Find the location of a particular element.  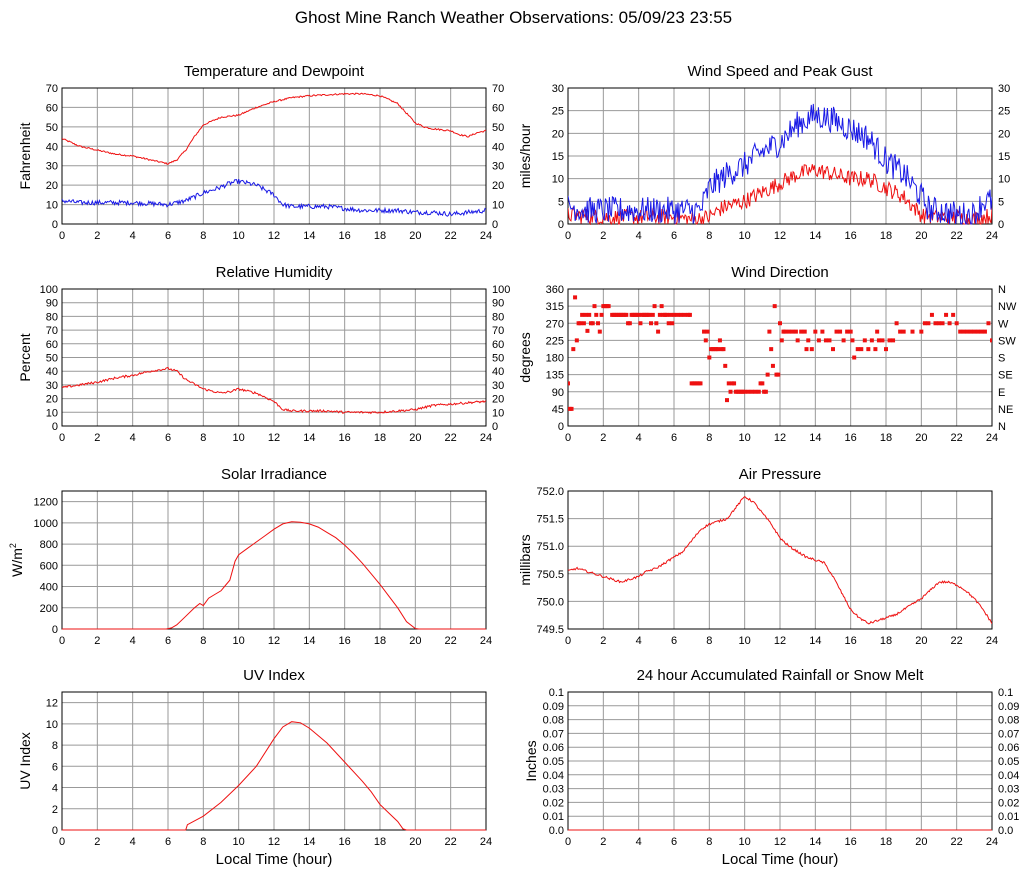

chart-title: Relative Humidity is located at coordinates (274, 272).